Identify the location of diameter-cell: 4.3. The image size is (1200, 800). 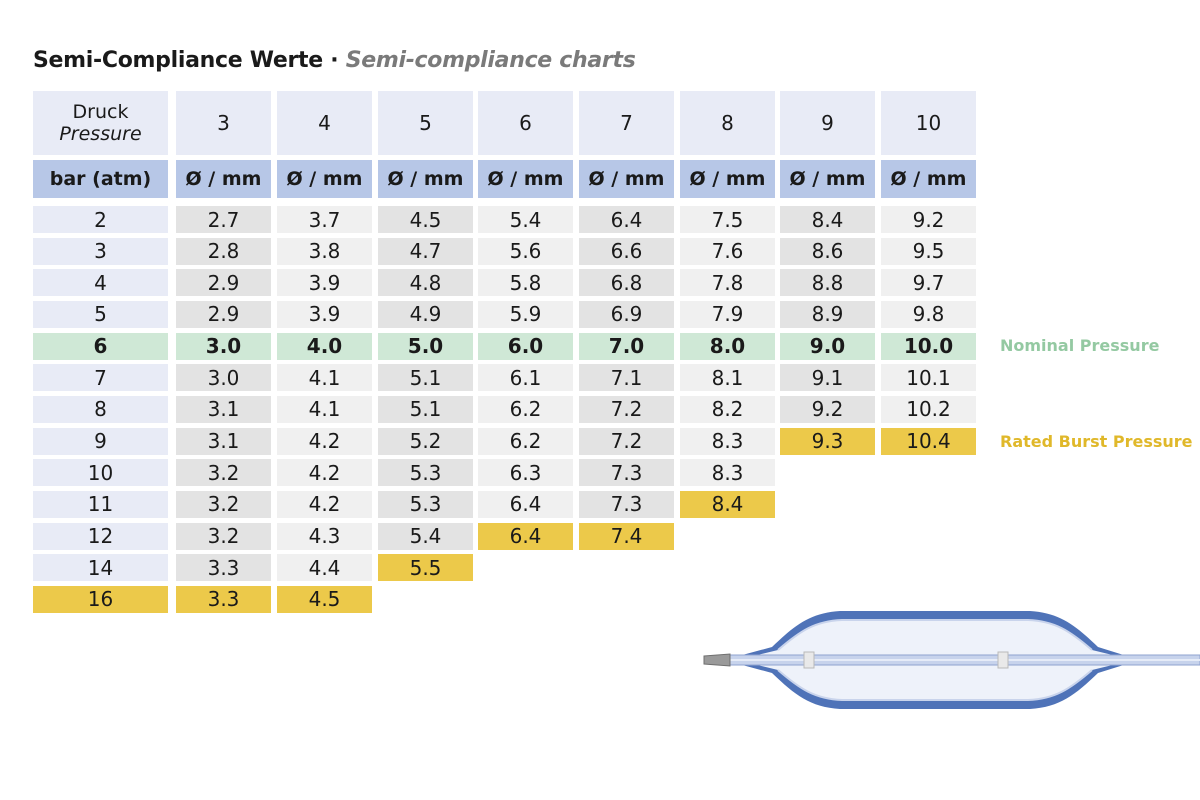
(324, 536).